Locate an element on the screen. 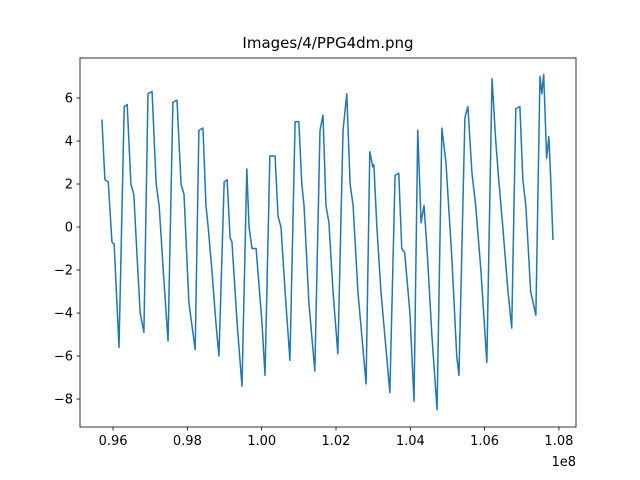  y-tick-label: 2 is located at coordinates (69, 185).